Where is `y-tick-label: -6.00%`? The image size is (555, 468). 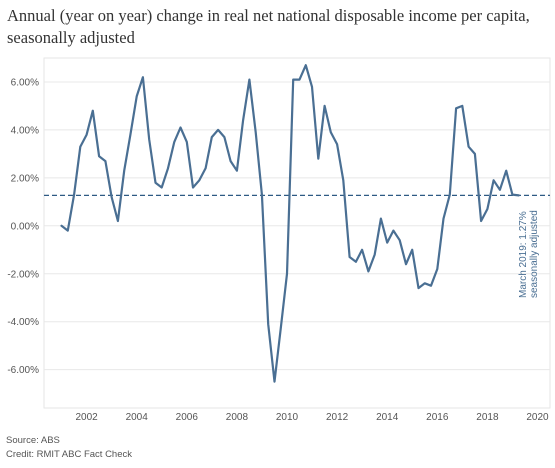 y-tick-label: -6.00% is located at coordinates (23, 370).